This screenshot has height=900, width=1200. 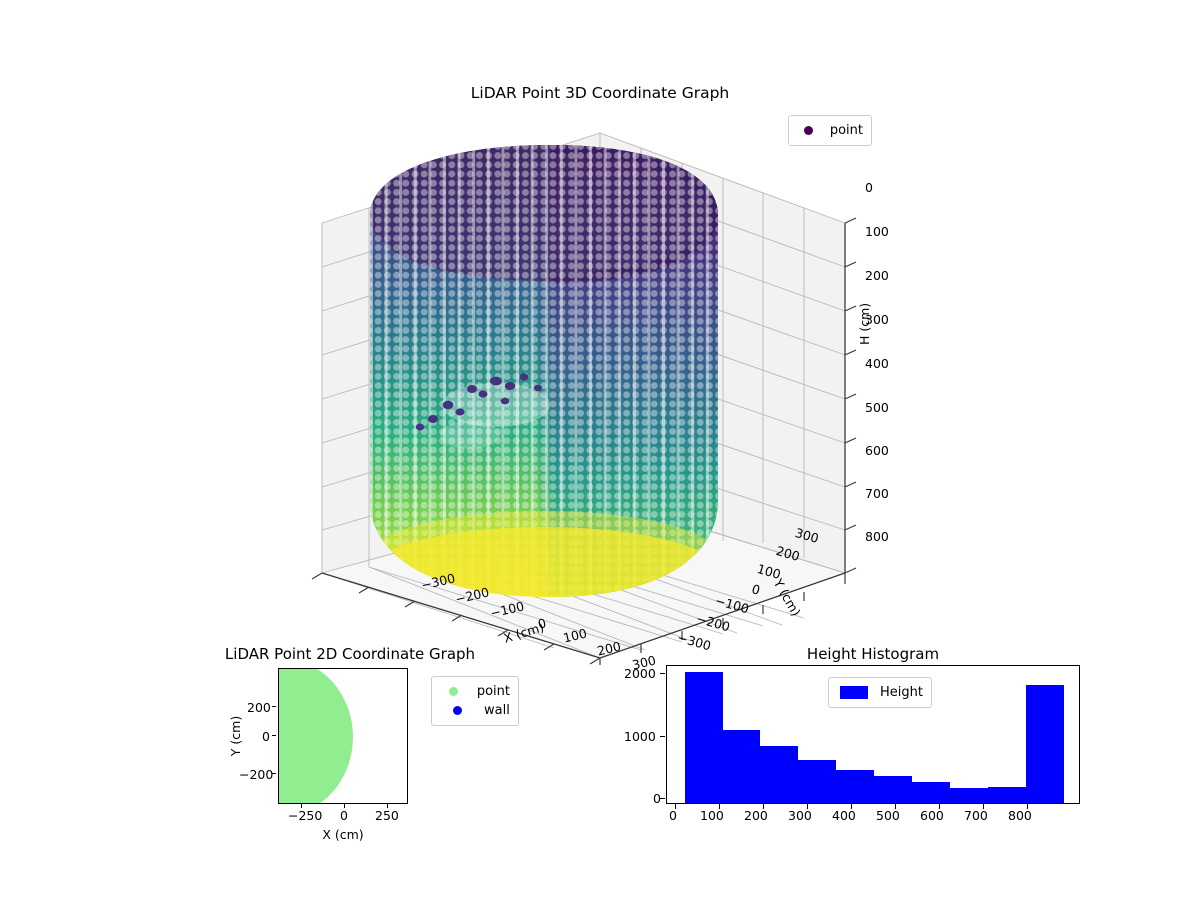 I want to click on hist-ytickmark-2000, so click(x=662, y=673).